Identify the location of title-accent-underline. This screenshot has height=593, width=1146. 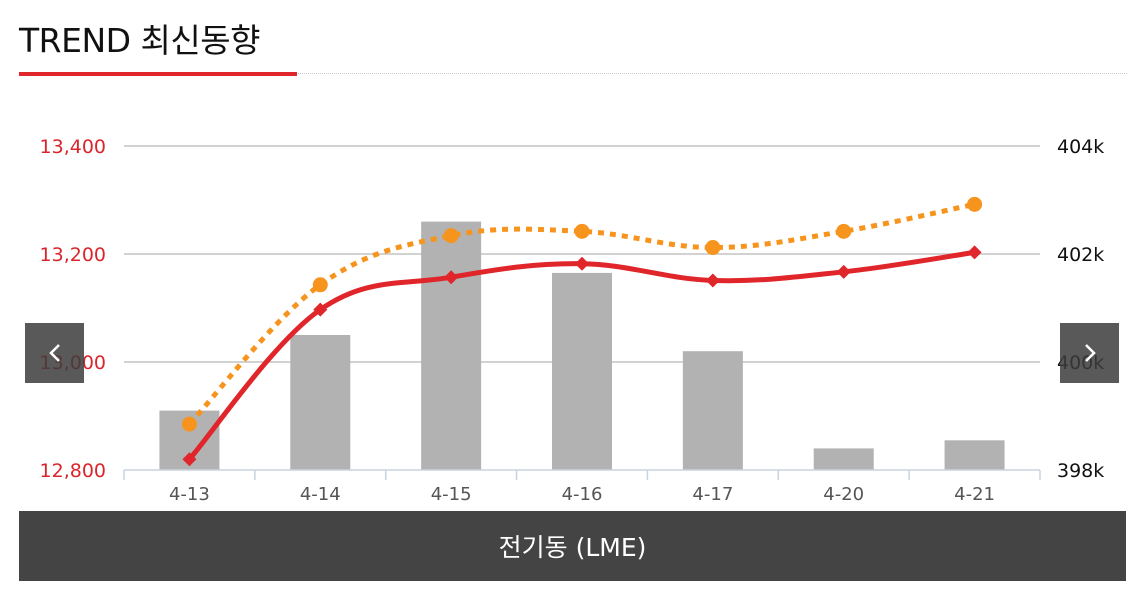
(158, 74).